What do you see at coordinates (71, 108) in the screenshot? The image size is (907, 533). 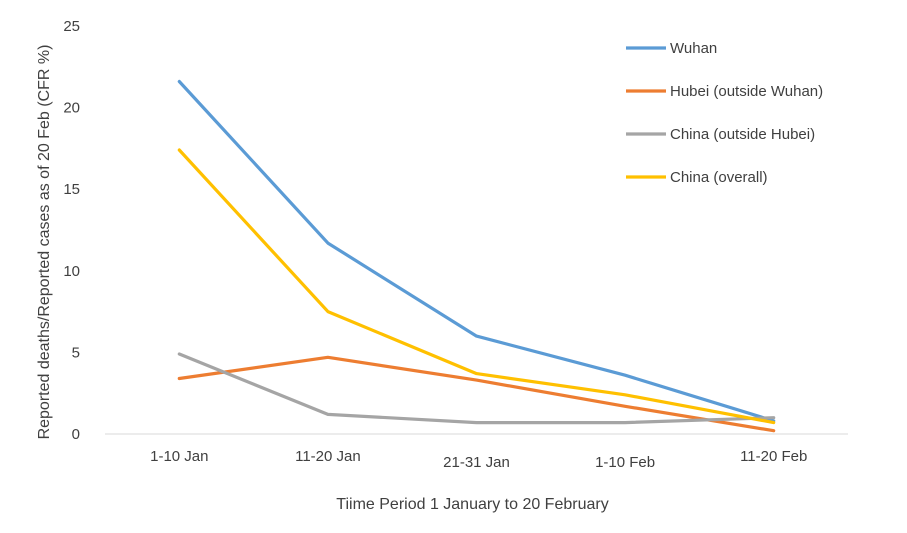 I see `y-tick-label: 20` at bounding box center [71, 108].